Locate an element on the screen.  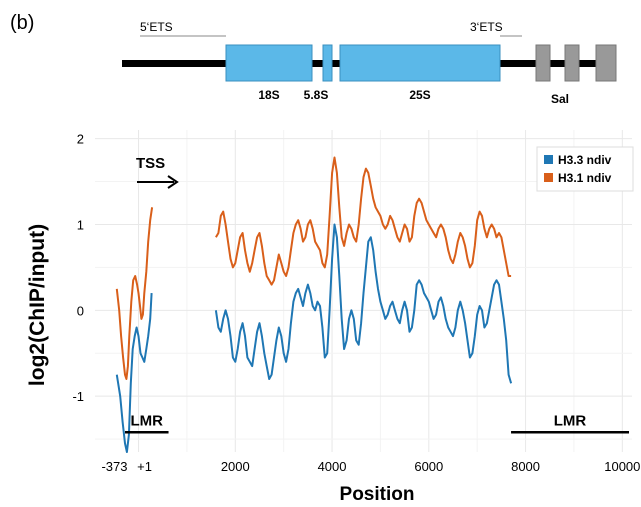
label-sal: Sal is located at coordinates (560, 99).